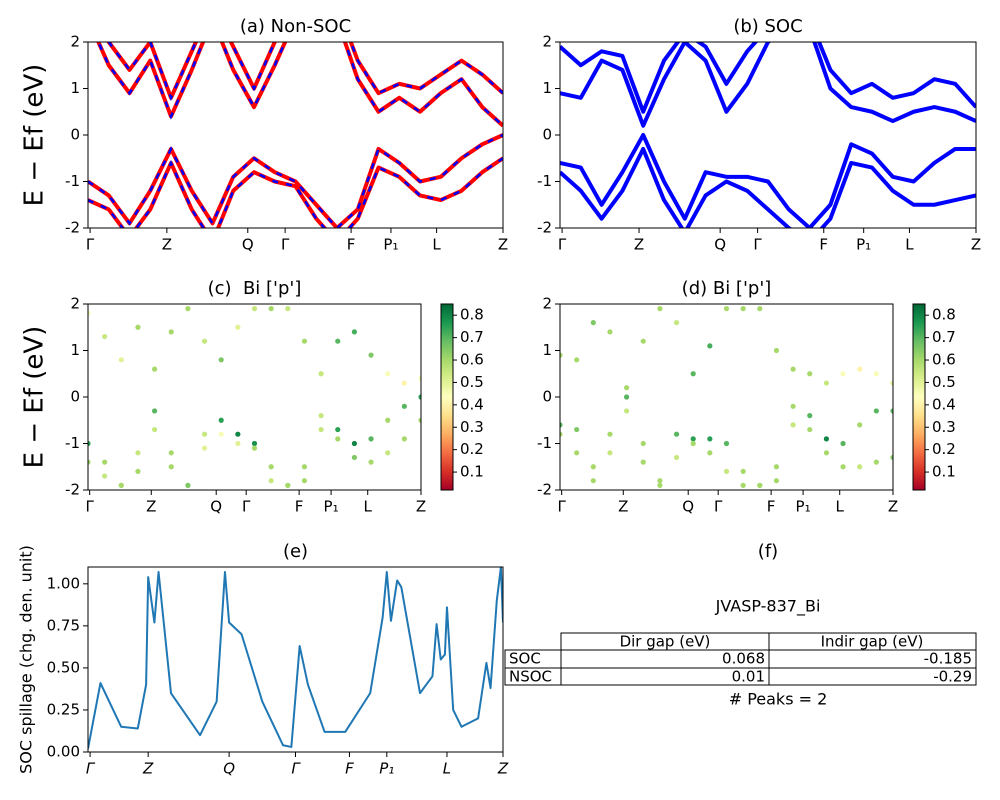 The height and width of the screenshot is (800, 1000). Describe the element at coordinates (872, 642) in the screenshot. I see `header-cell: Indir gap (eV)` at that location.